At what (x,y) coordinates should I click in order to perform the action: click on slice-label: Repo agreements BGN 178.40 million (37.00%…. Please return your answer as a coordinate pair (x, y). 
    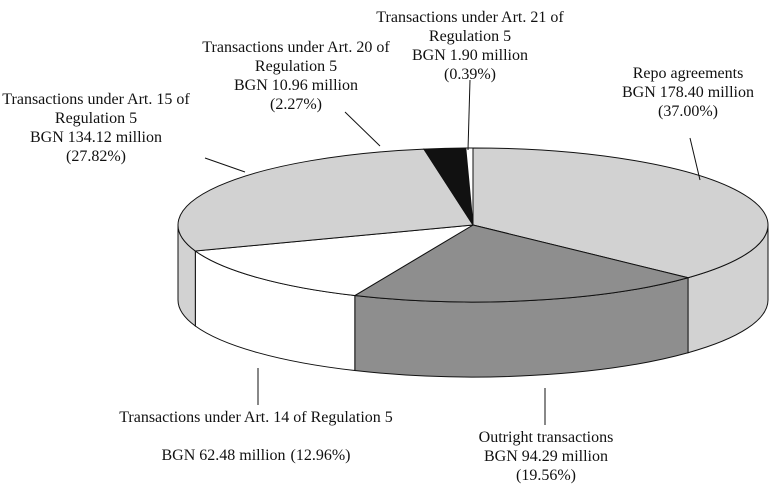
    Looking at the image, I should click on (688, 92).